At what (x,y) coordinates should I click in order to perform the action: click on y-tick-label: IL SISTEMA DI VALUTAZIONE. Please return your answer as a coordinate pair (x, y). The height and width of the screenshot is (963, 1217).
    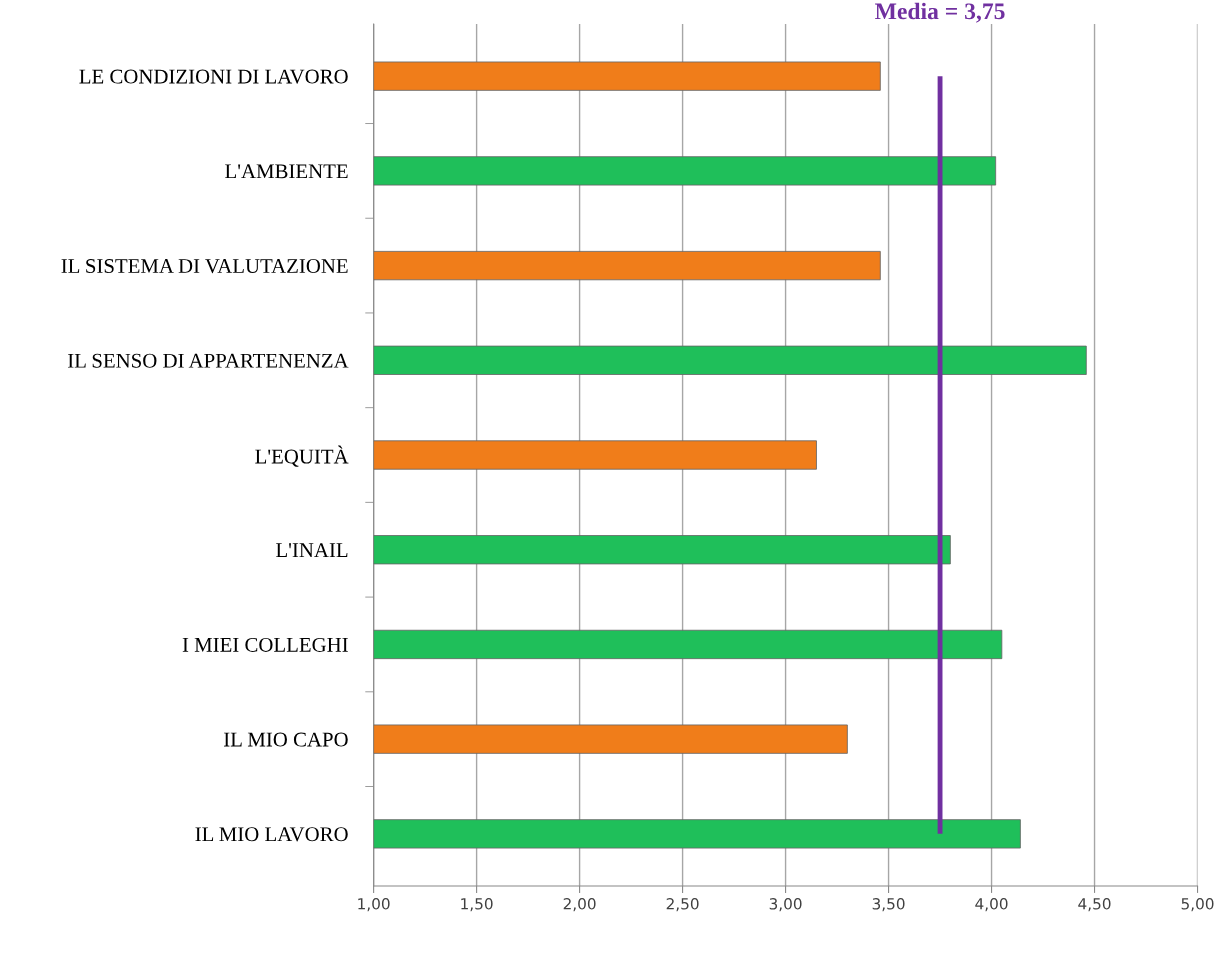
    Looking at the image, I should click on (204, 266).